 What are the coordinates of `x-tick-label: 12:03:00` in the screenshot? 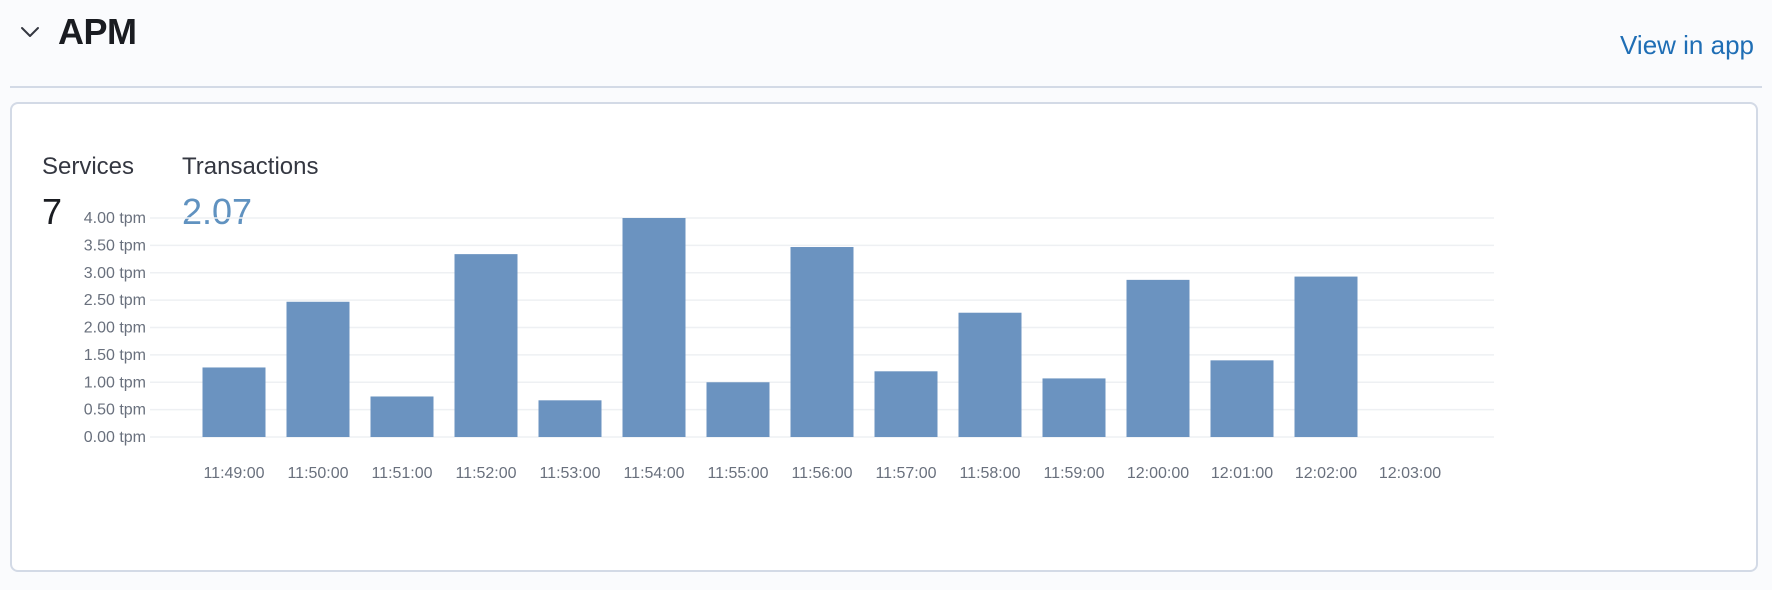 It's located at (1410, 473).